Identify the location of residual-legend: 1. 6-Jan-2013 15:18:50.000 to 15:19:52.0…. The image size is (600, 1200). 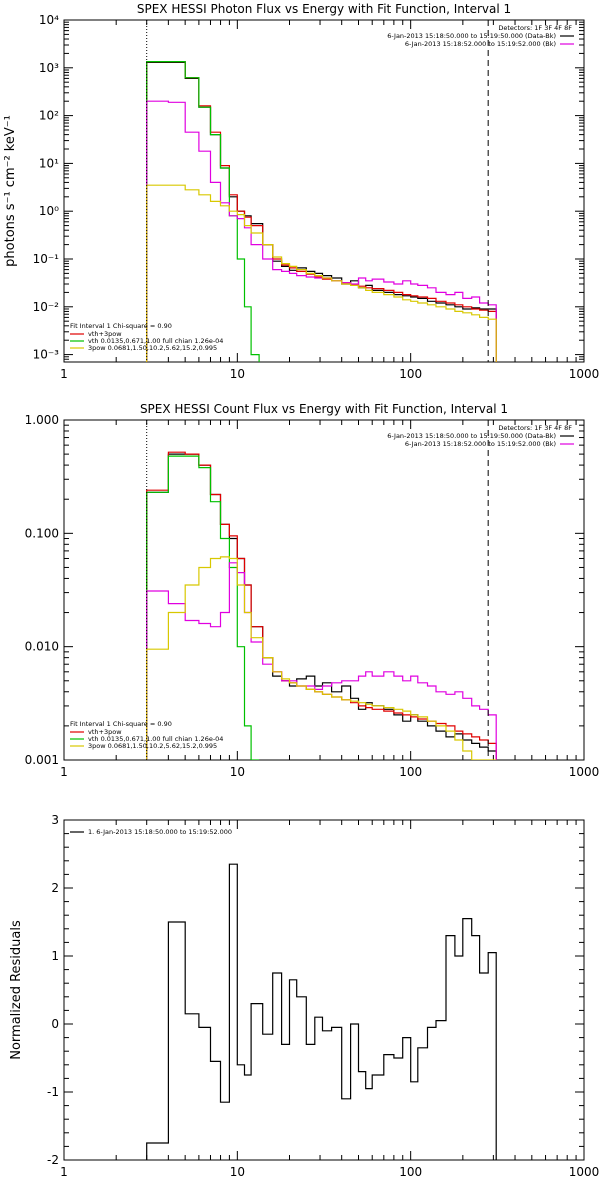
(151, 832).